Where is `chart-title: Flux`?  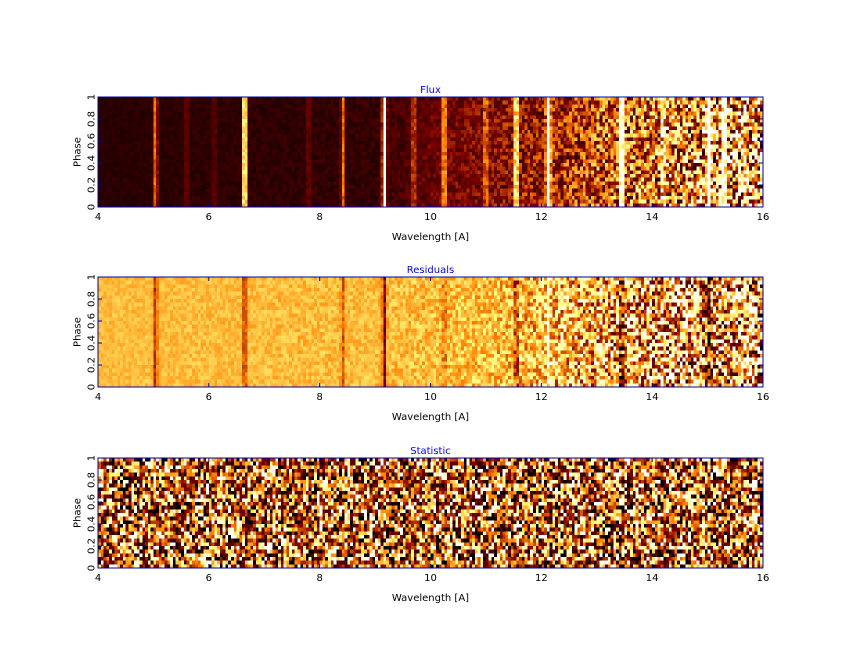 chart-title: Flux is located at coordinates (430, 90).